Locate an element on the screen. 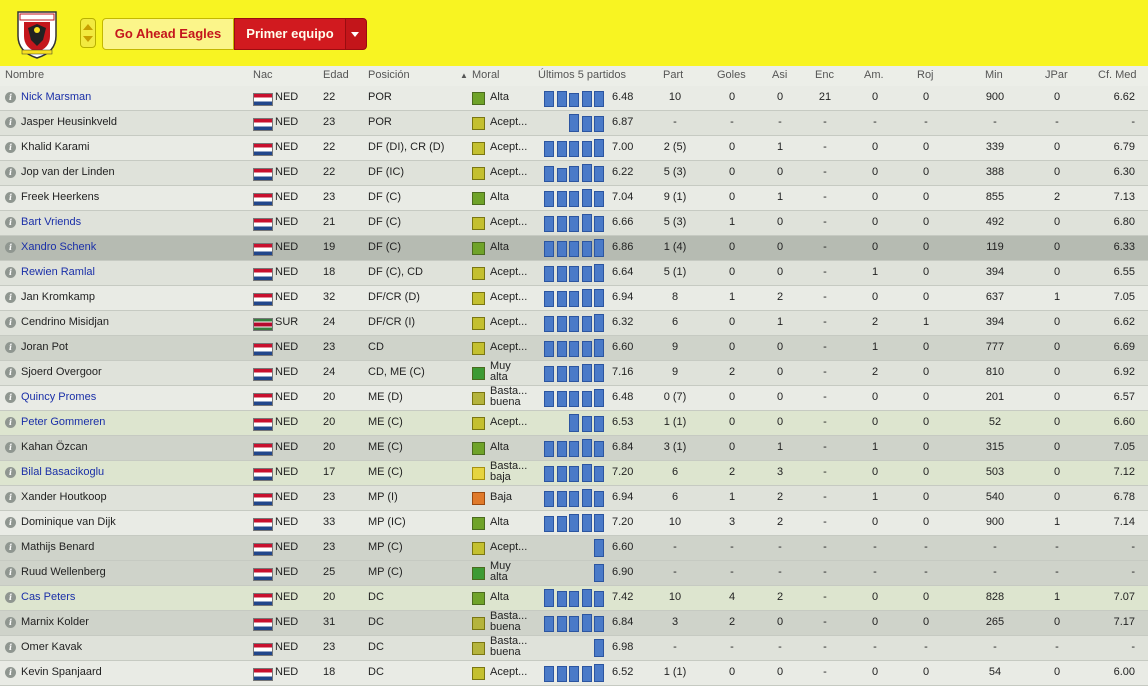 The image size is (1148, 686). player-name: Jan Kromkamp is located at coordinates (58, 297).